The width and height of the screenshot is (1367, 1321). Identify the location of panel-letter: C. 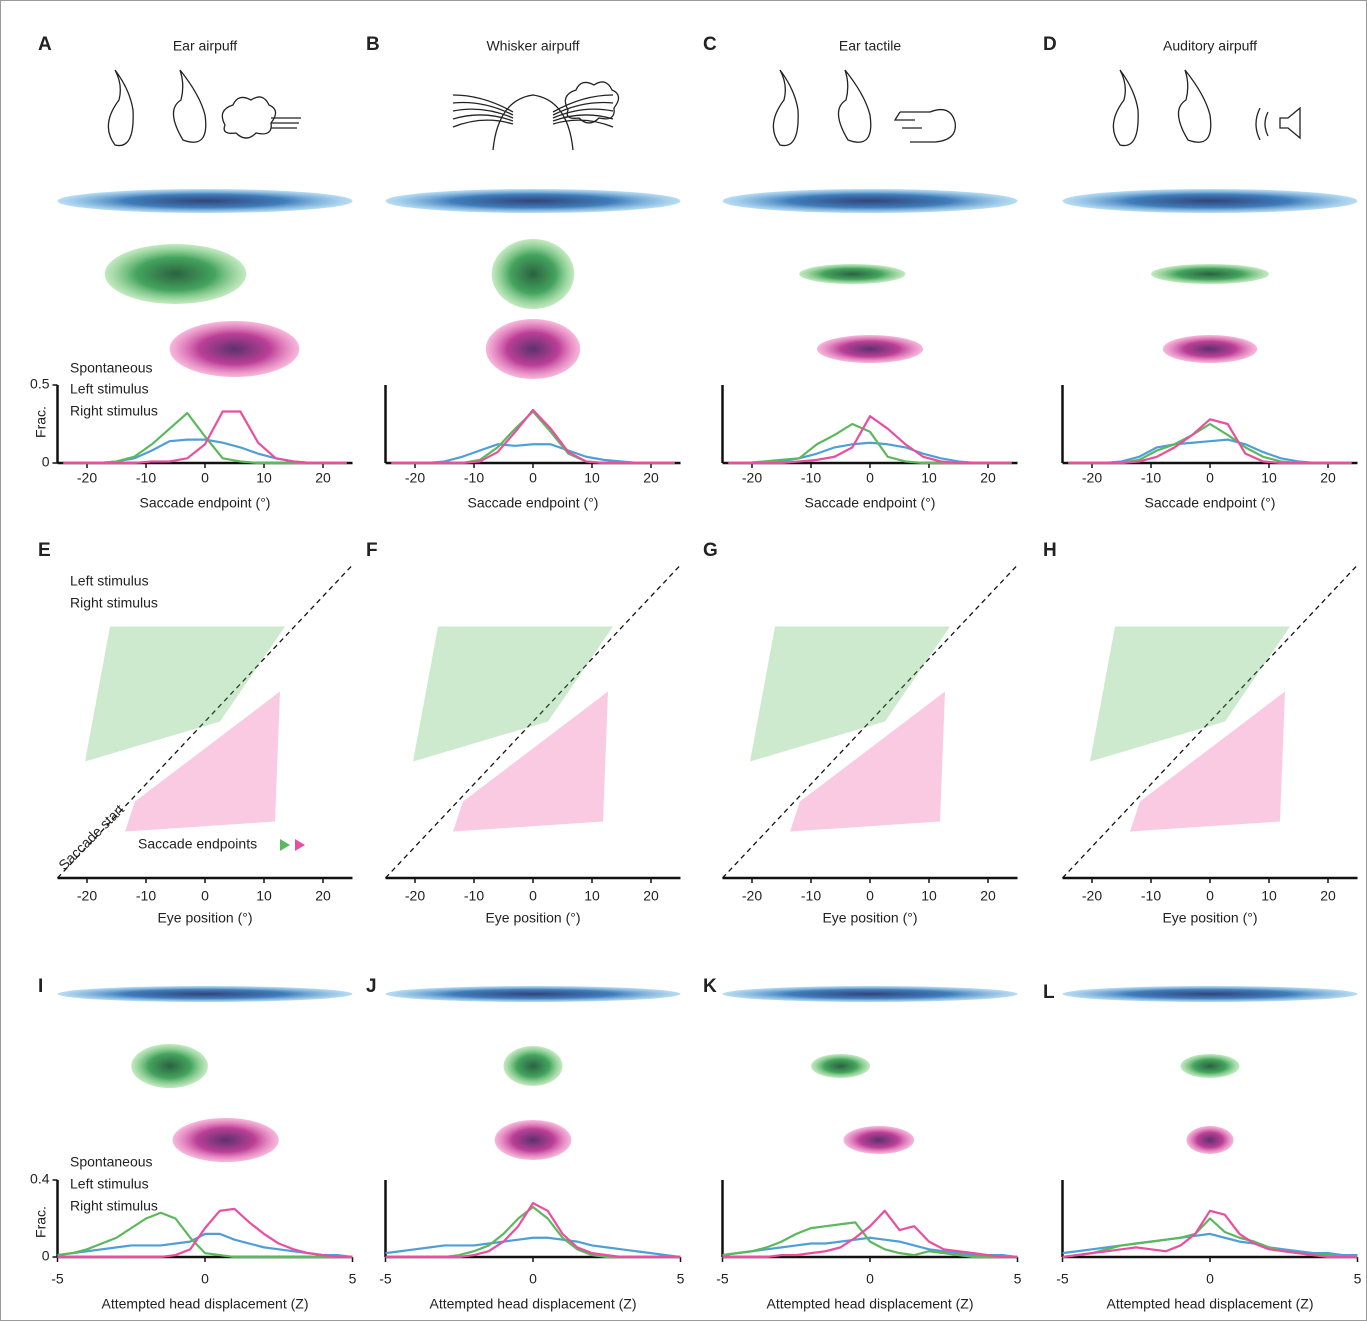
(710, 44).